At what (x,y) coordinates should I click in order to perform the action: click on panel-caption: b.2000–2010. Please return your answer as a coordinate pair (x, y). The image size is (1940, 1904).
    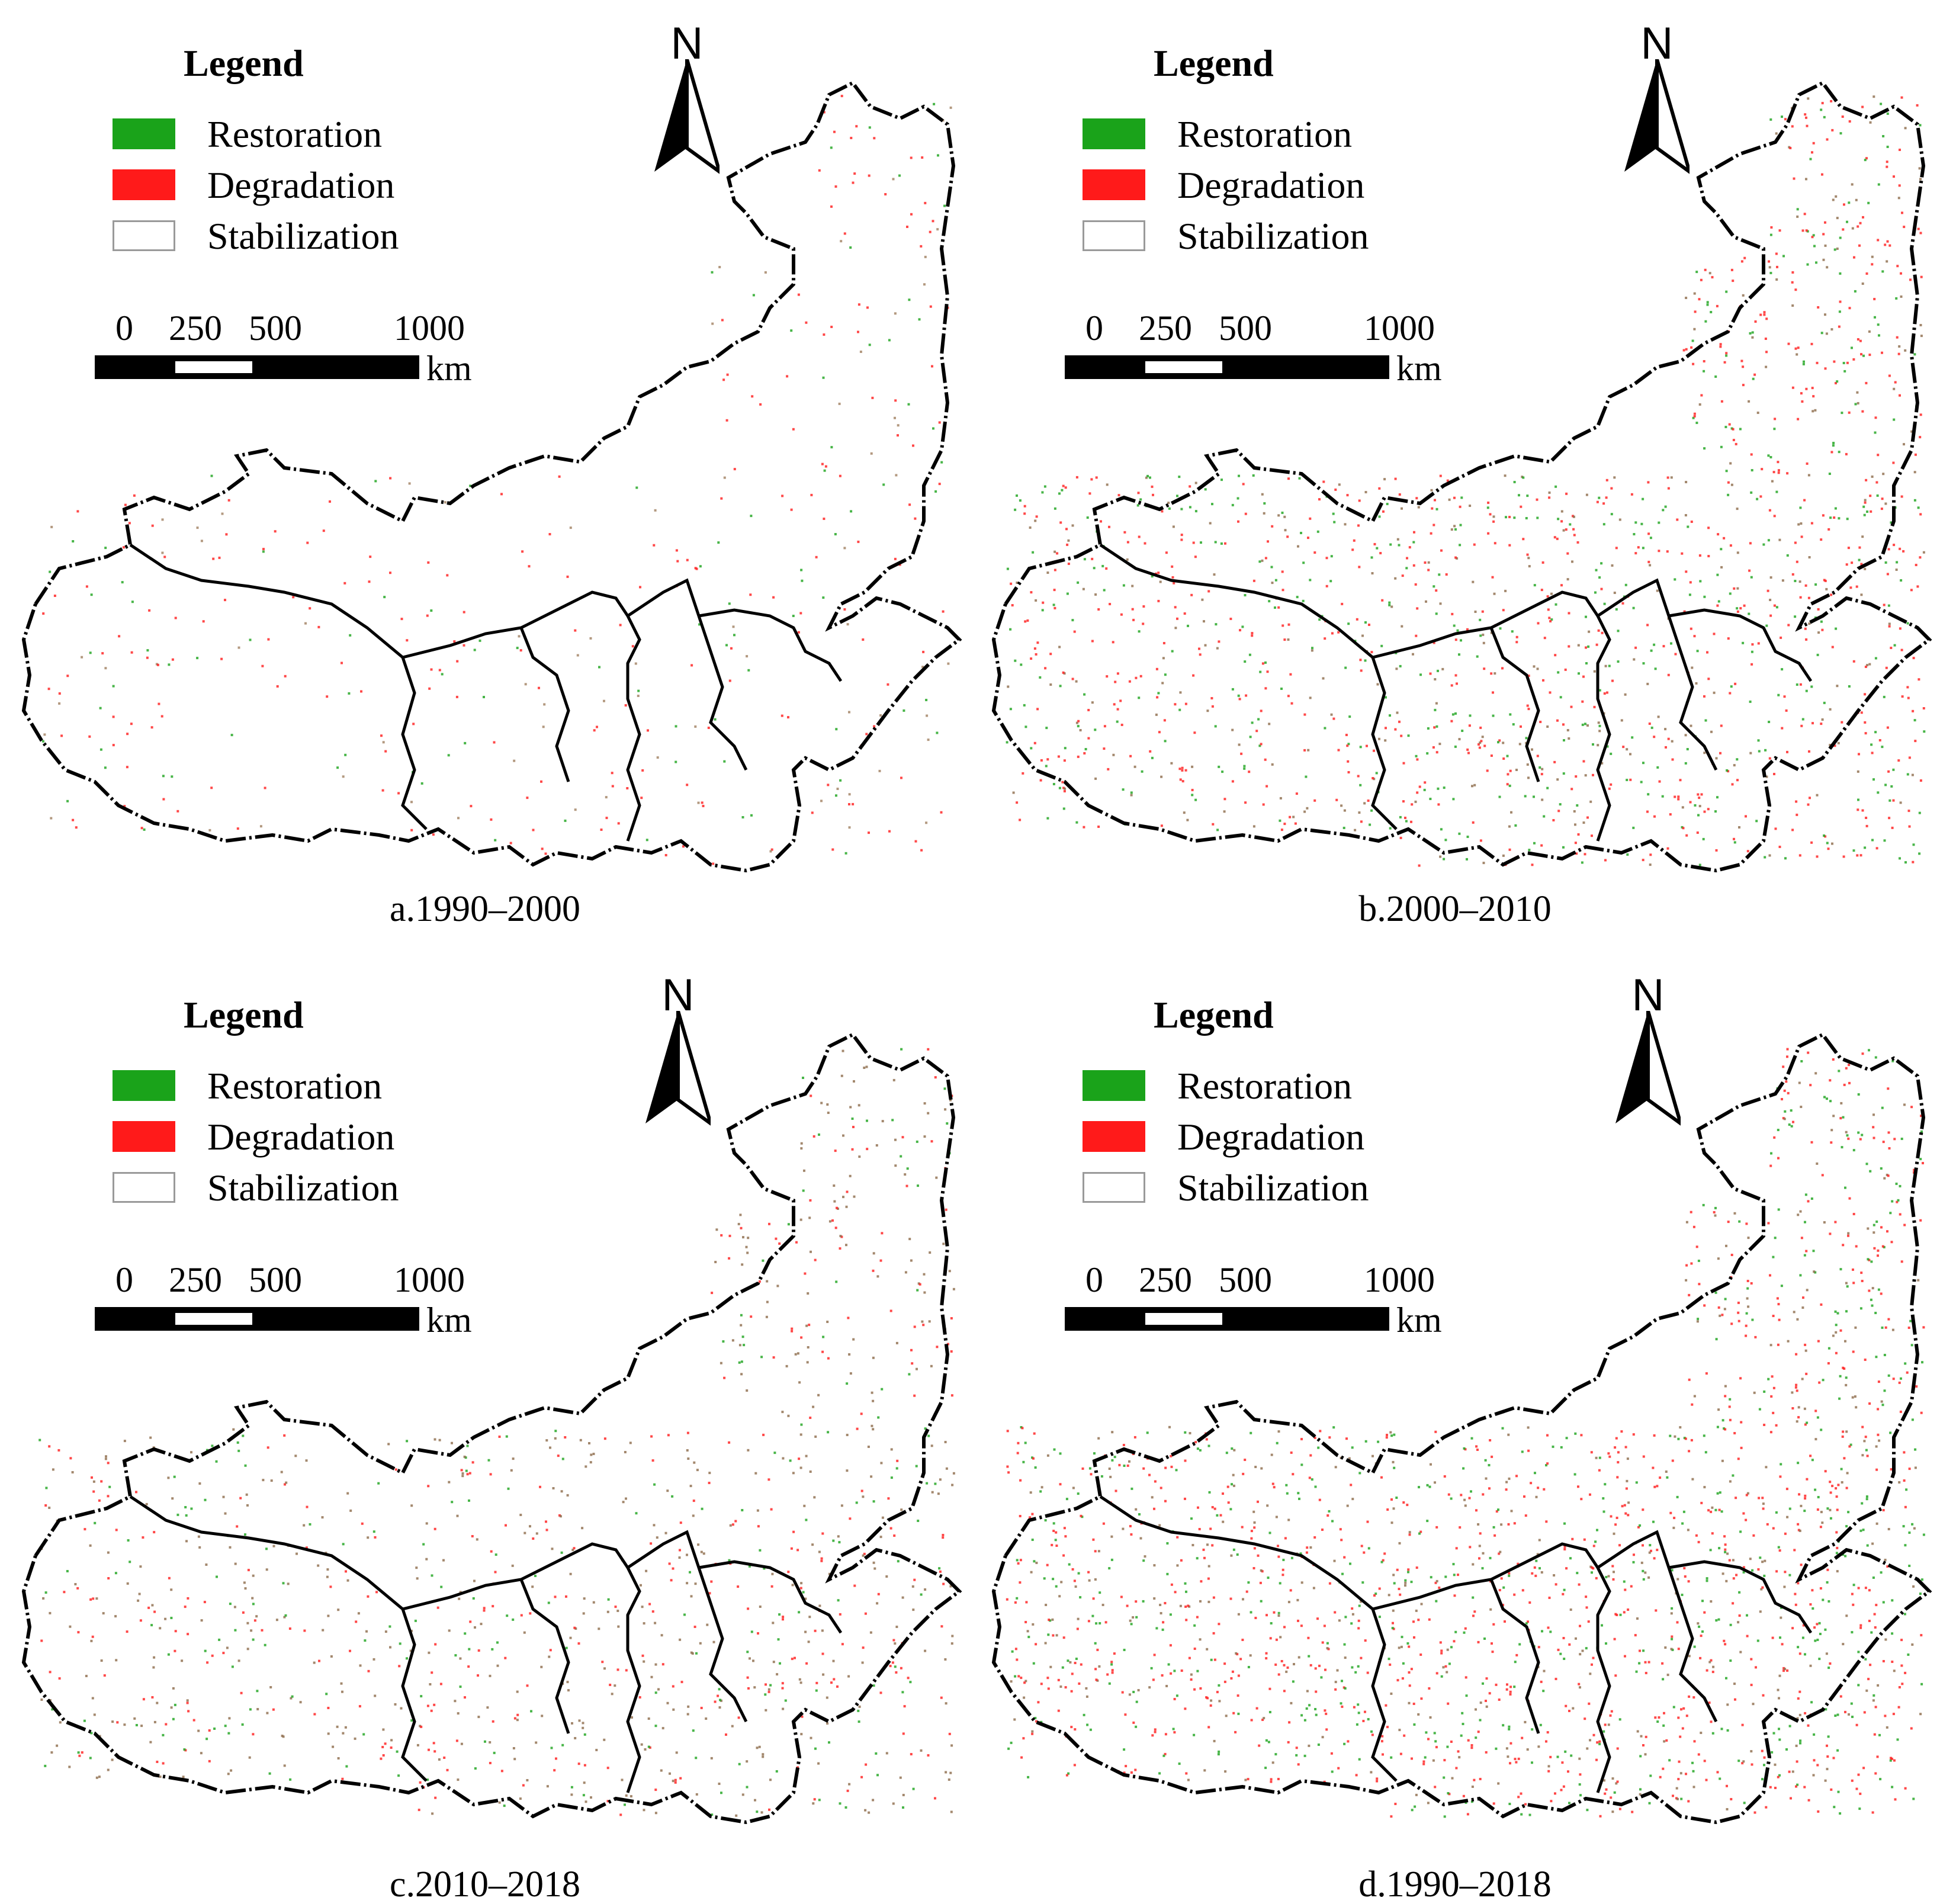
    Looking at the image, I should click on (1455, 909).